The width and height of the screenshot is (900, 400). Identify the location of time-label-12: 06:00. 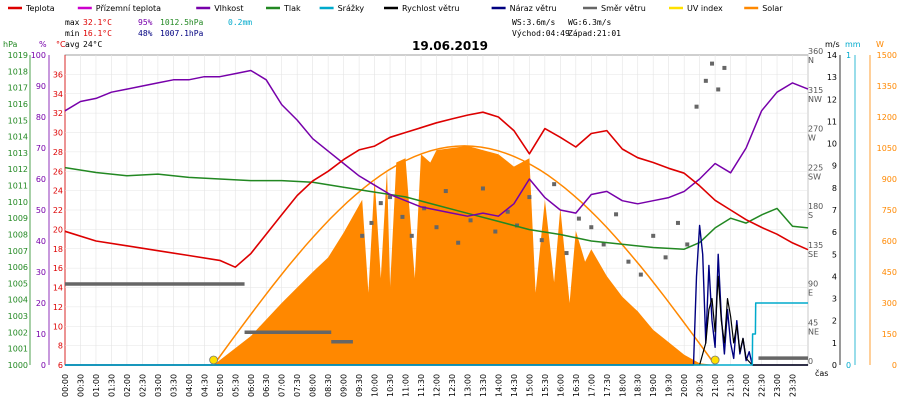
(251, 385).